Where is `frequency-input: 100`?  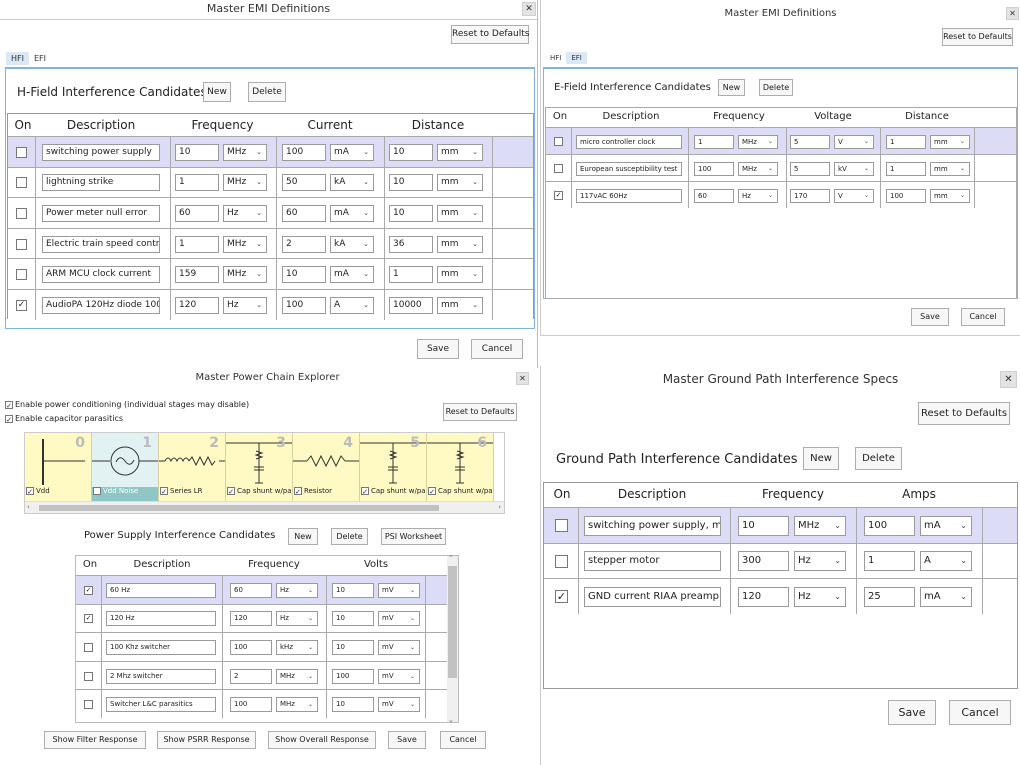 frequency-input: 100 is located at coordinates (251, 705).